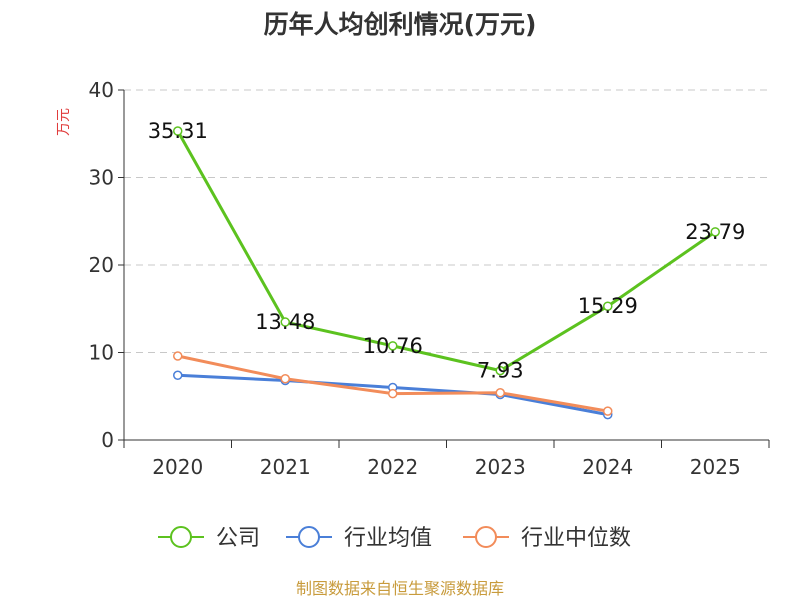 This screenshot has width=800, height=600. Describe the element at coordinates (101, 90) in the screenshot. I see `y-tick-label: 40` at that location.